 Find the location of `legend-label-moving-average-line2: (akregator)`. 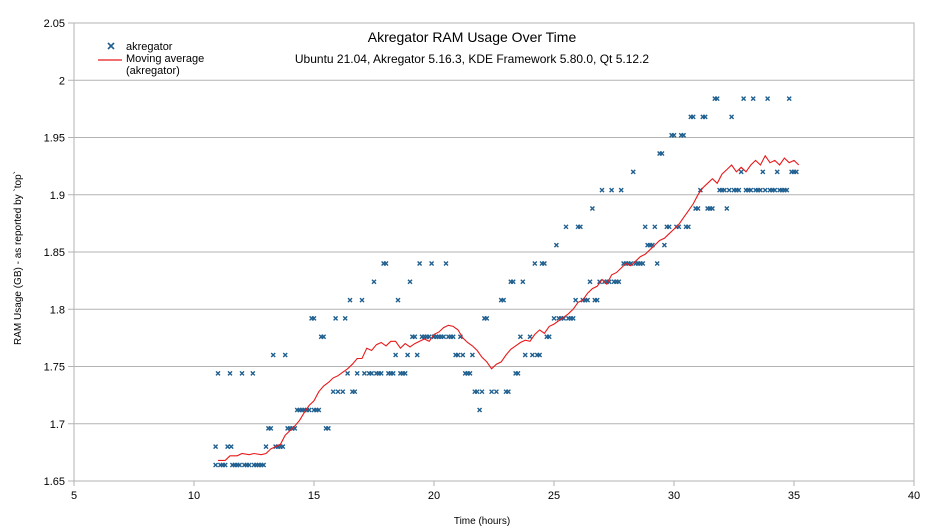

legend-label-moving-average-line2: (akregator) is located at coordinates (153, 71).